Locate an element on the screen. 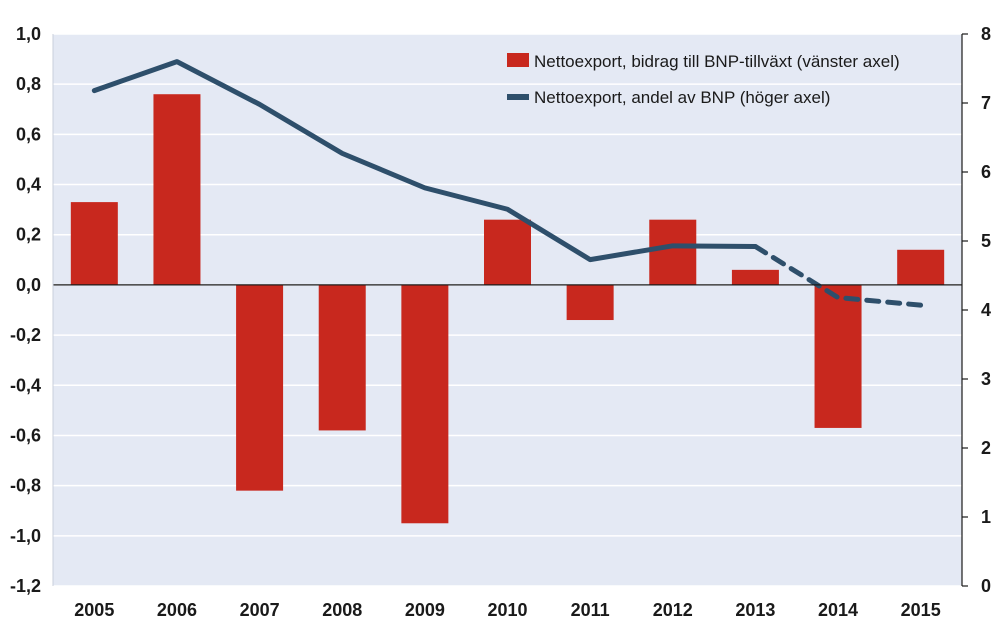 The width and height of the screenshot is (991, 629). x-tick-label: 2006 is located at coordinates (177, 610).